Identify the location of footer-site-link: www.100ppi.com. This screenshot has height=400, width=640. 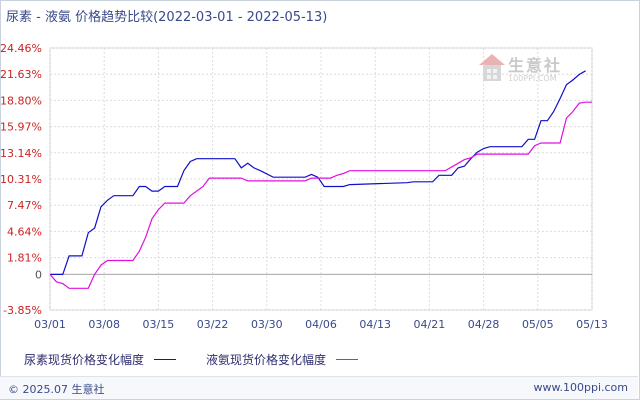
(580, 387).